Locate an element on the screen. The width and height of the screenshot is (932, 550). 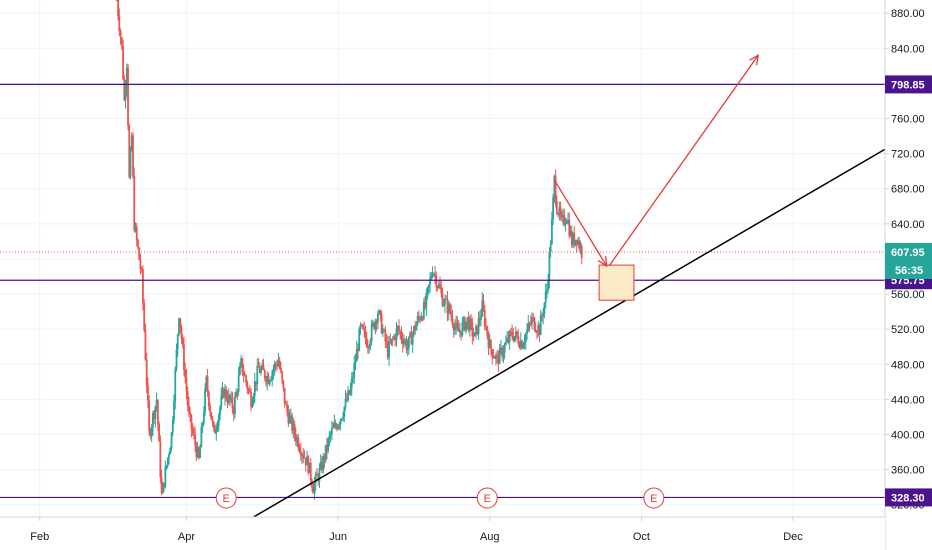
arrow-up-shaft is located at coordinates (683, 160).